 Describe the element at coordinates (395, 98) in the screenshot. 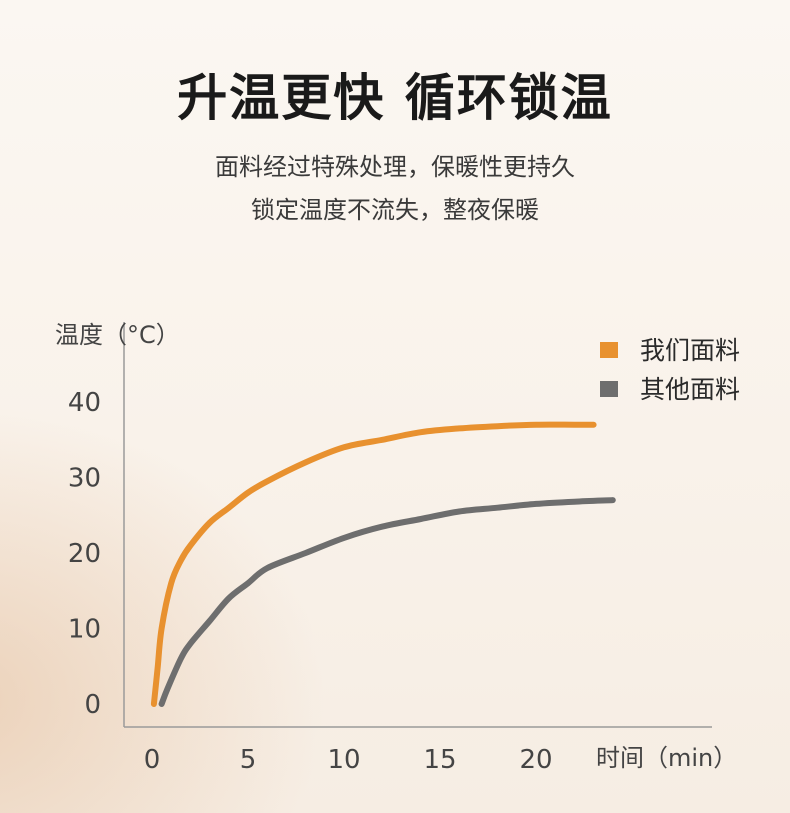

I see `page-title: 升温更快 循环锁温` at that location.